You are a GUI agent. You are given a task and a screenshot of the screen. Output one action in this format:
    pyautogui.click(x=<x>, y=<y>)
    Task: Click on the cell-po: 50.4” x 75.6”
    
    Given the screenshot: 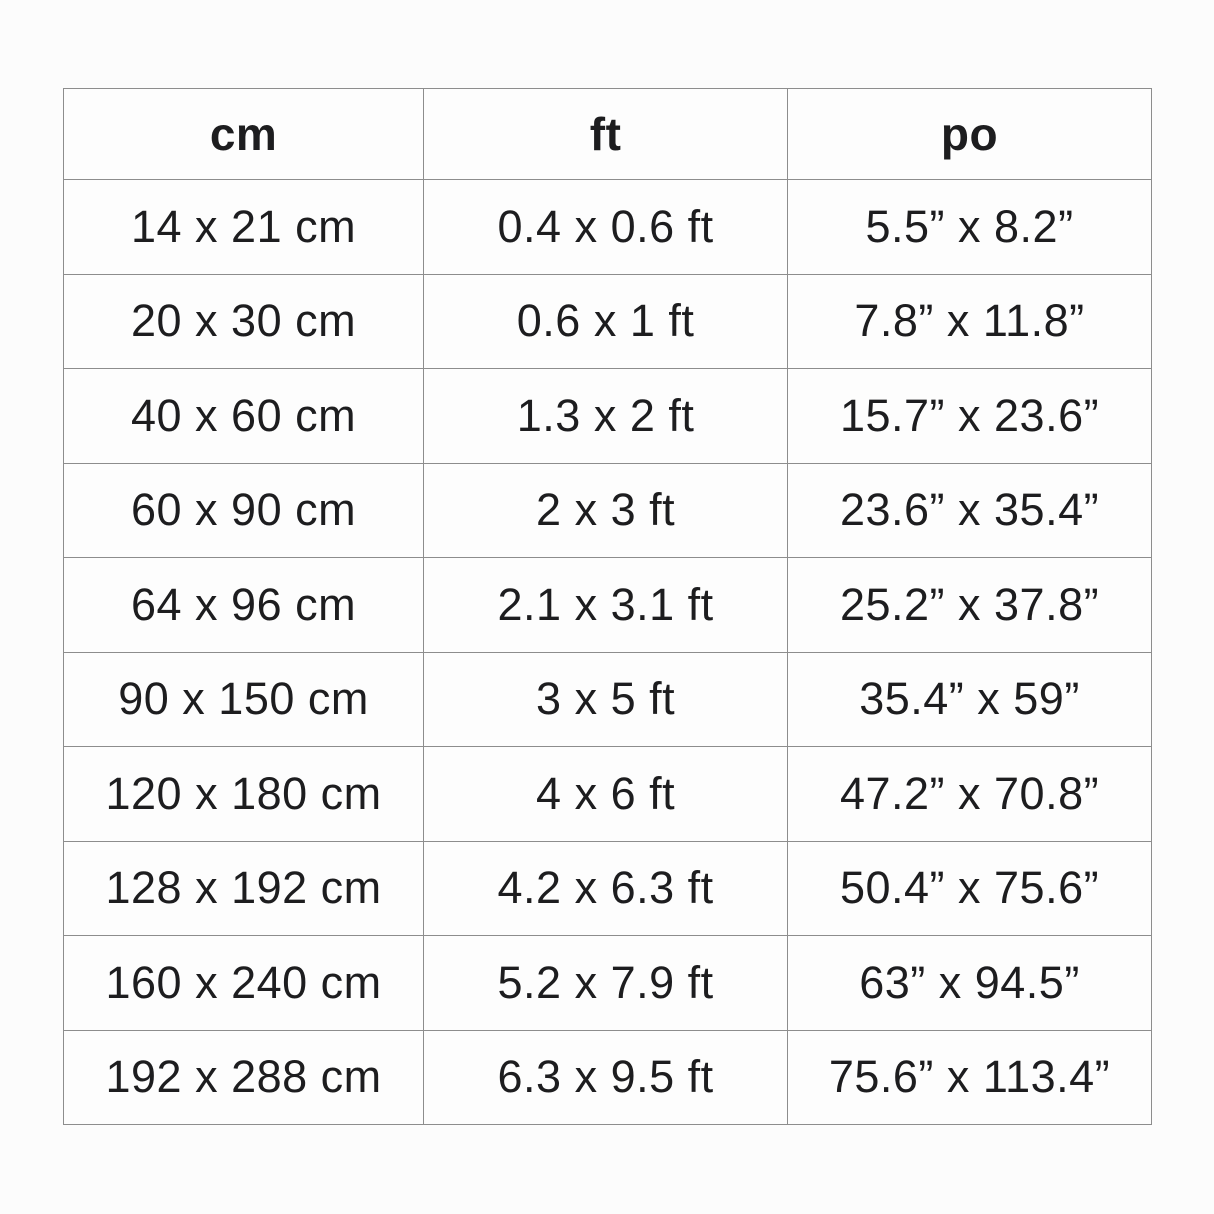 What is the action you would take?
    pyautogui.click(x=969, y=888)
    